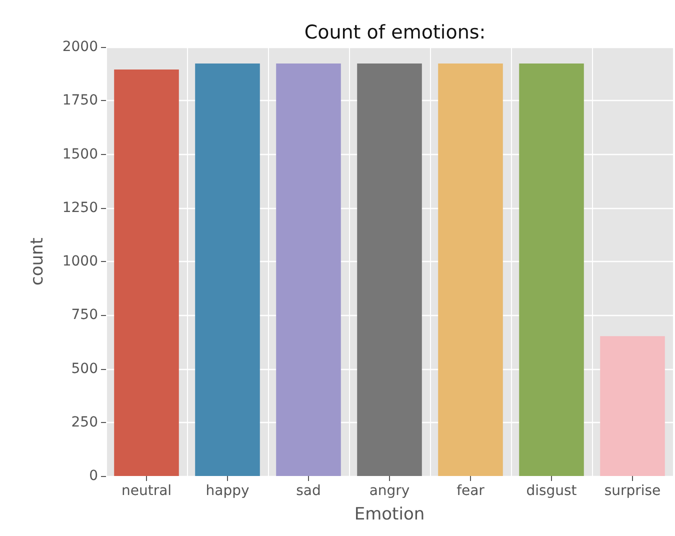 Image resolution: width=675 pixels, height=536 pixels. Describe the element at coordinates (470, 491) in the screenshot. I see `x-tick-label: fear` at that location.